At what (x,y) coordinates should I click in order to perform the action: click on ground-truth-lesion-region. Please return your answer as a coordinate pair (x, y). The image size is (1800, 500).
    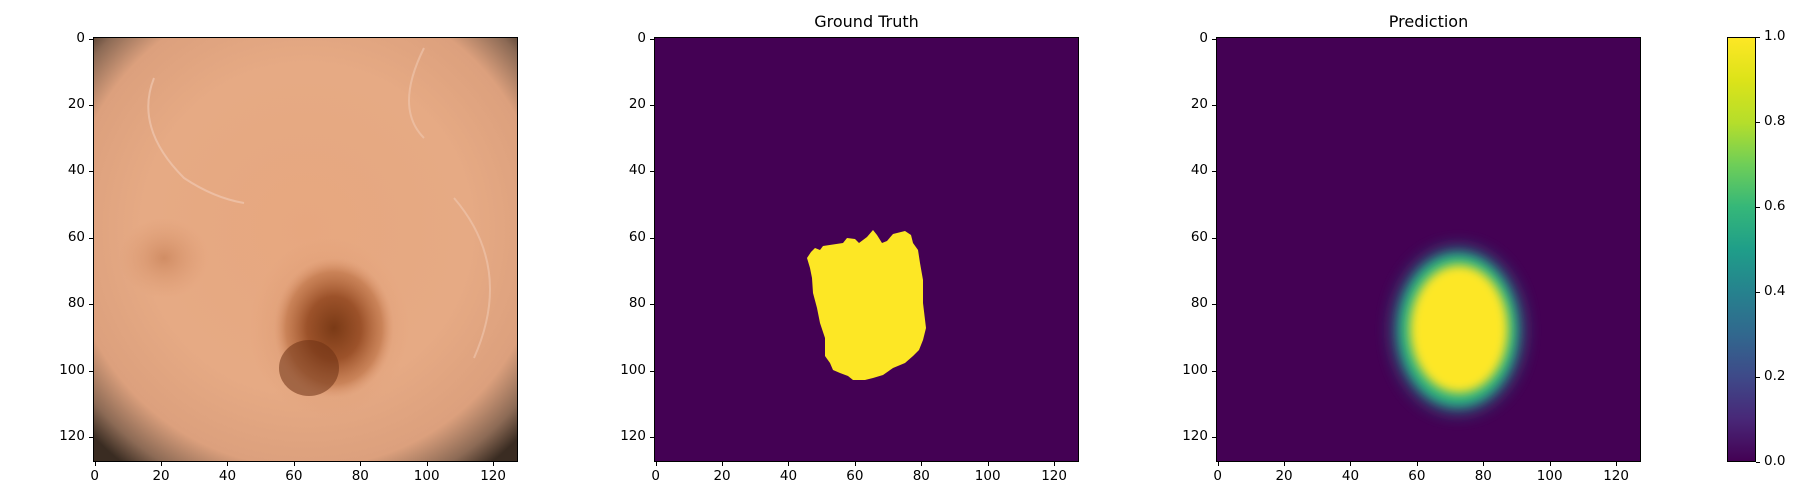
    Looking at the image, I should click on (866, 305).